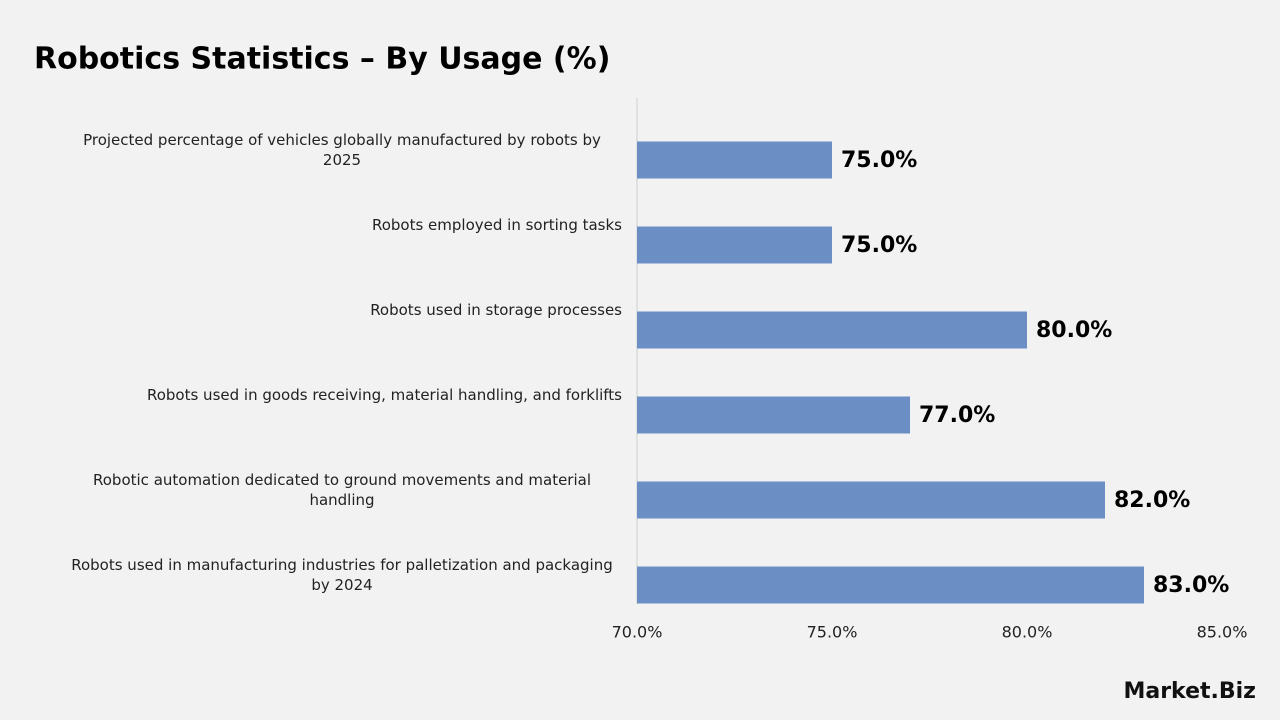  Describe the element at coordinates (637, 632) in the screenshot. I see `x-tick-label: 70.0%` at that location.